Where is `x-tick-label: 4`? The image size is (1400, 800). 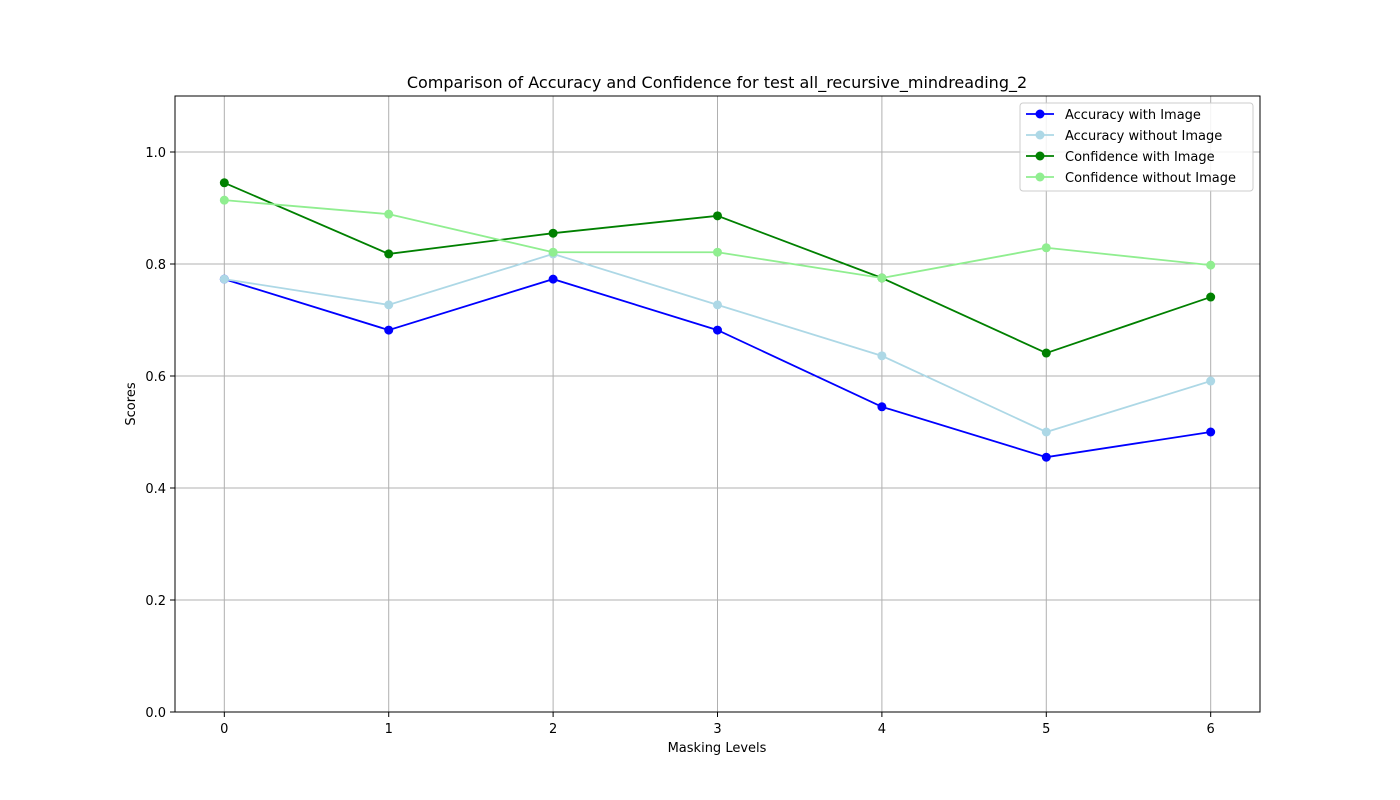
x-tick-label: 4 is located at coordinates (882, 729).